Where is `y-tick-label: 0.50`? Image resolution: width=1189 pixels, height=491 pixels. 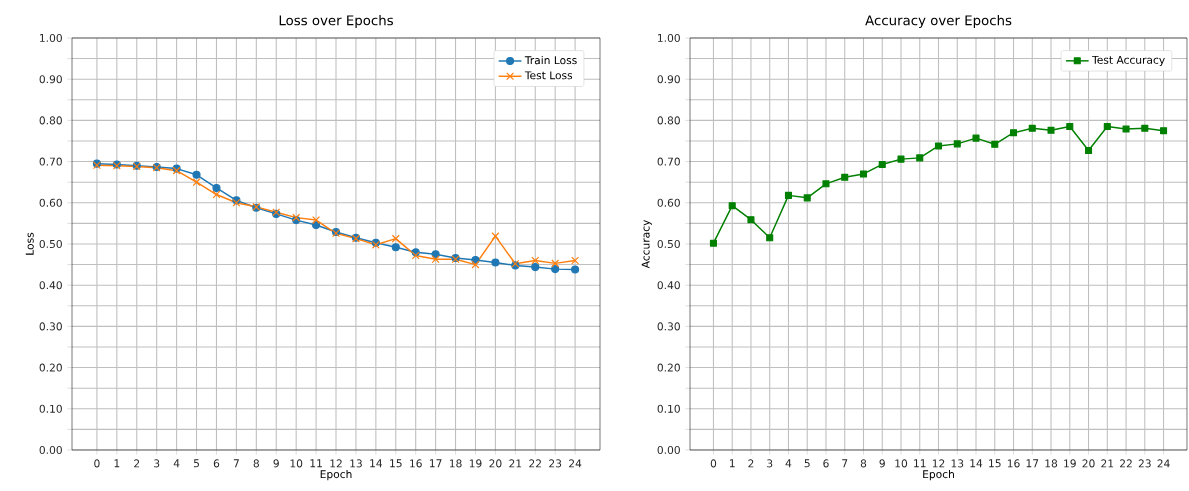 y-tick-label: 0.50 is located at coordinates (668, 244).